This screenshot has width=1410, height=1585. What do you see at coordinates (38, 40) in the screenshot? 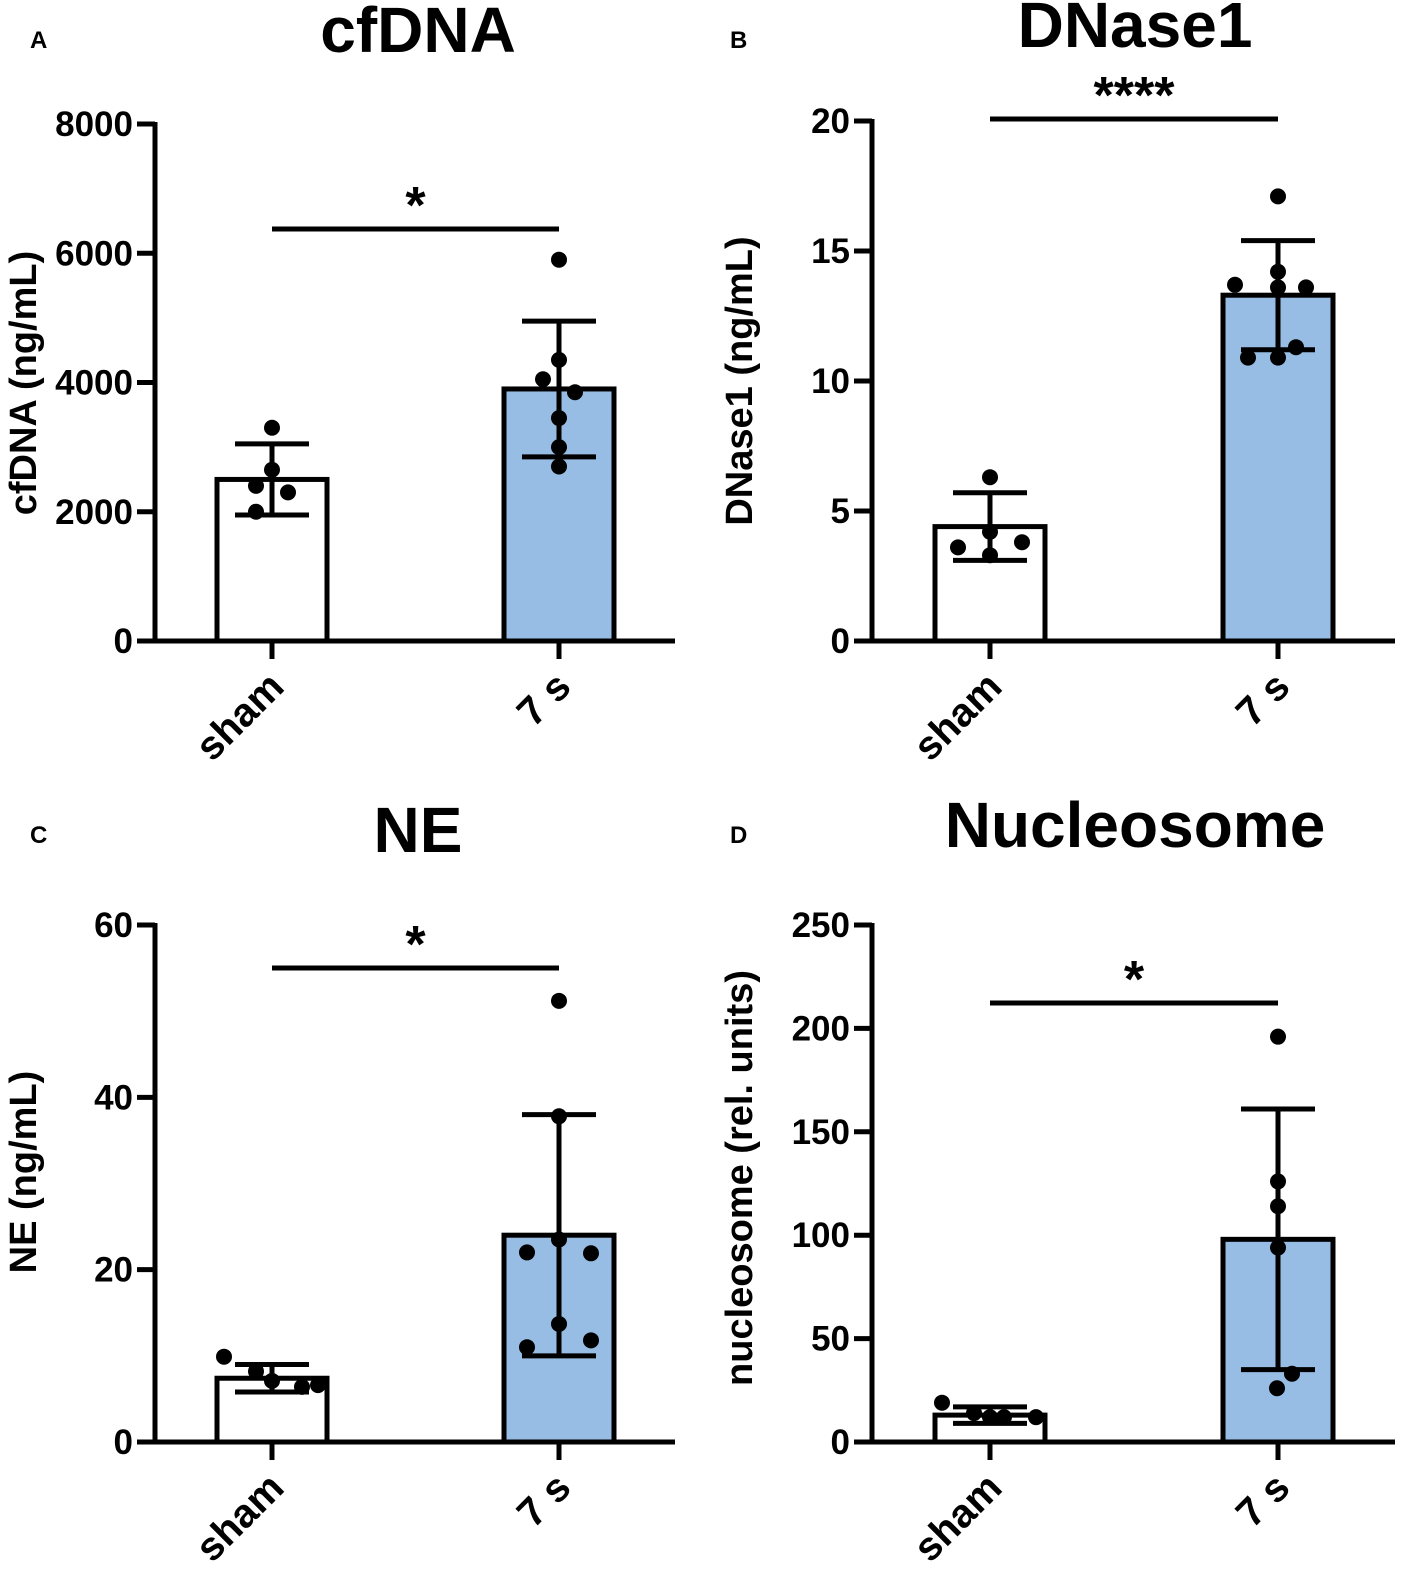
I see `panel-label: A` at bounding box center [38, 40].